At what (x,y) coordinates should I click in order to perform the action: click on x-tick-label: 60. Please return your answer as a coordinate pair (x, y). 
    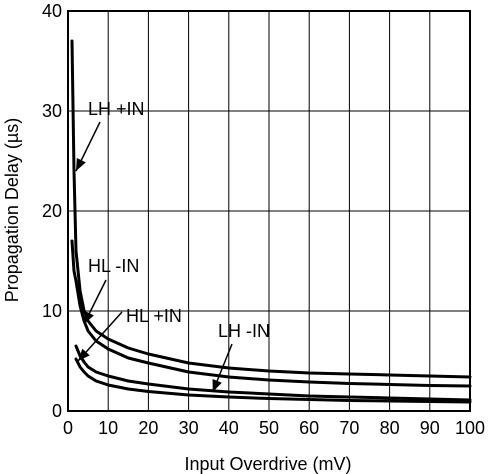
    Looking at the image, I should click on (309, 428).